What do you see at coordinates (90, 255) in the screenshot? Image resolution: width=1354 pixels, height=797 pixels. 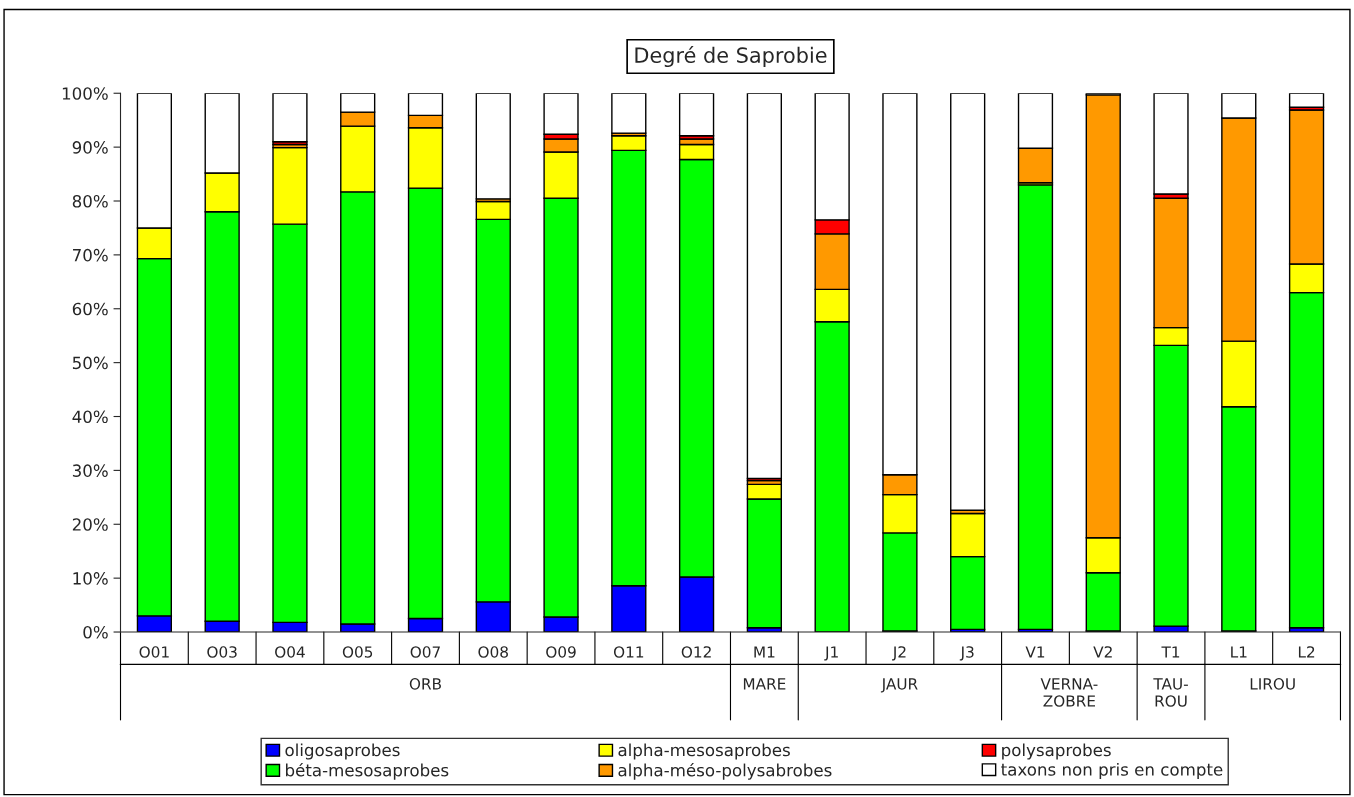 I see `y-tick-label: 70%` at bounding box center [90, 255].